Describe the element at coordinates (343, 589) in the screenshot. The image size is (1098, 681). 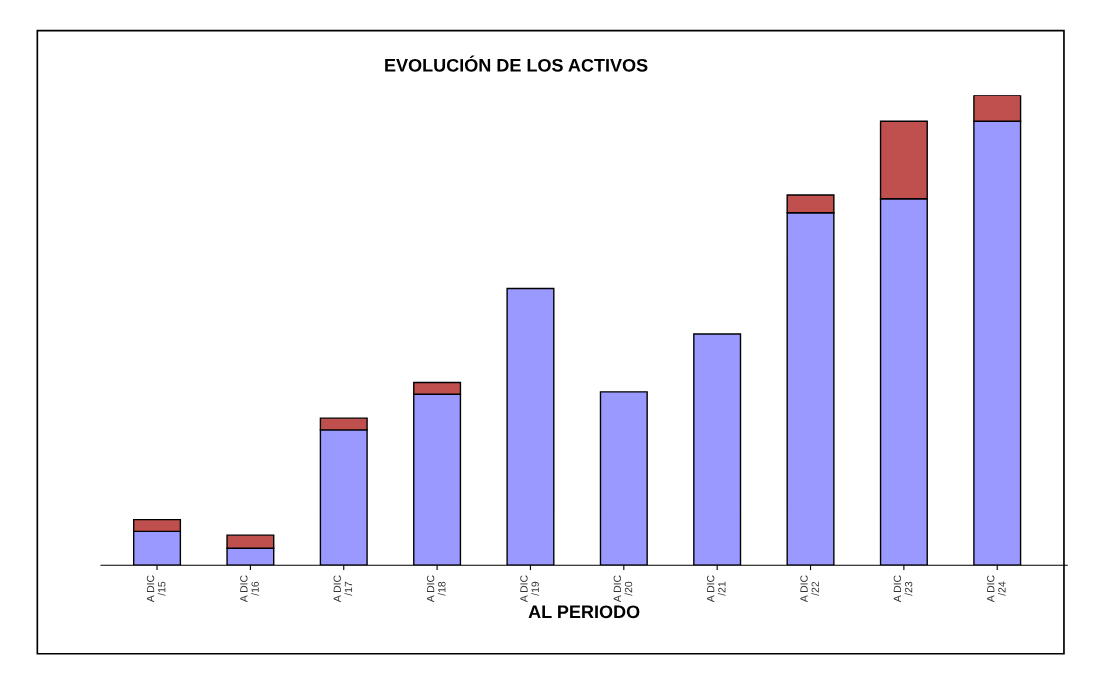
I see `x-tick-label: A DIC /17` at that location.